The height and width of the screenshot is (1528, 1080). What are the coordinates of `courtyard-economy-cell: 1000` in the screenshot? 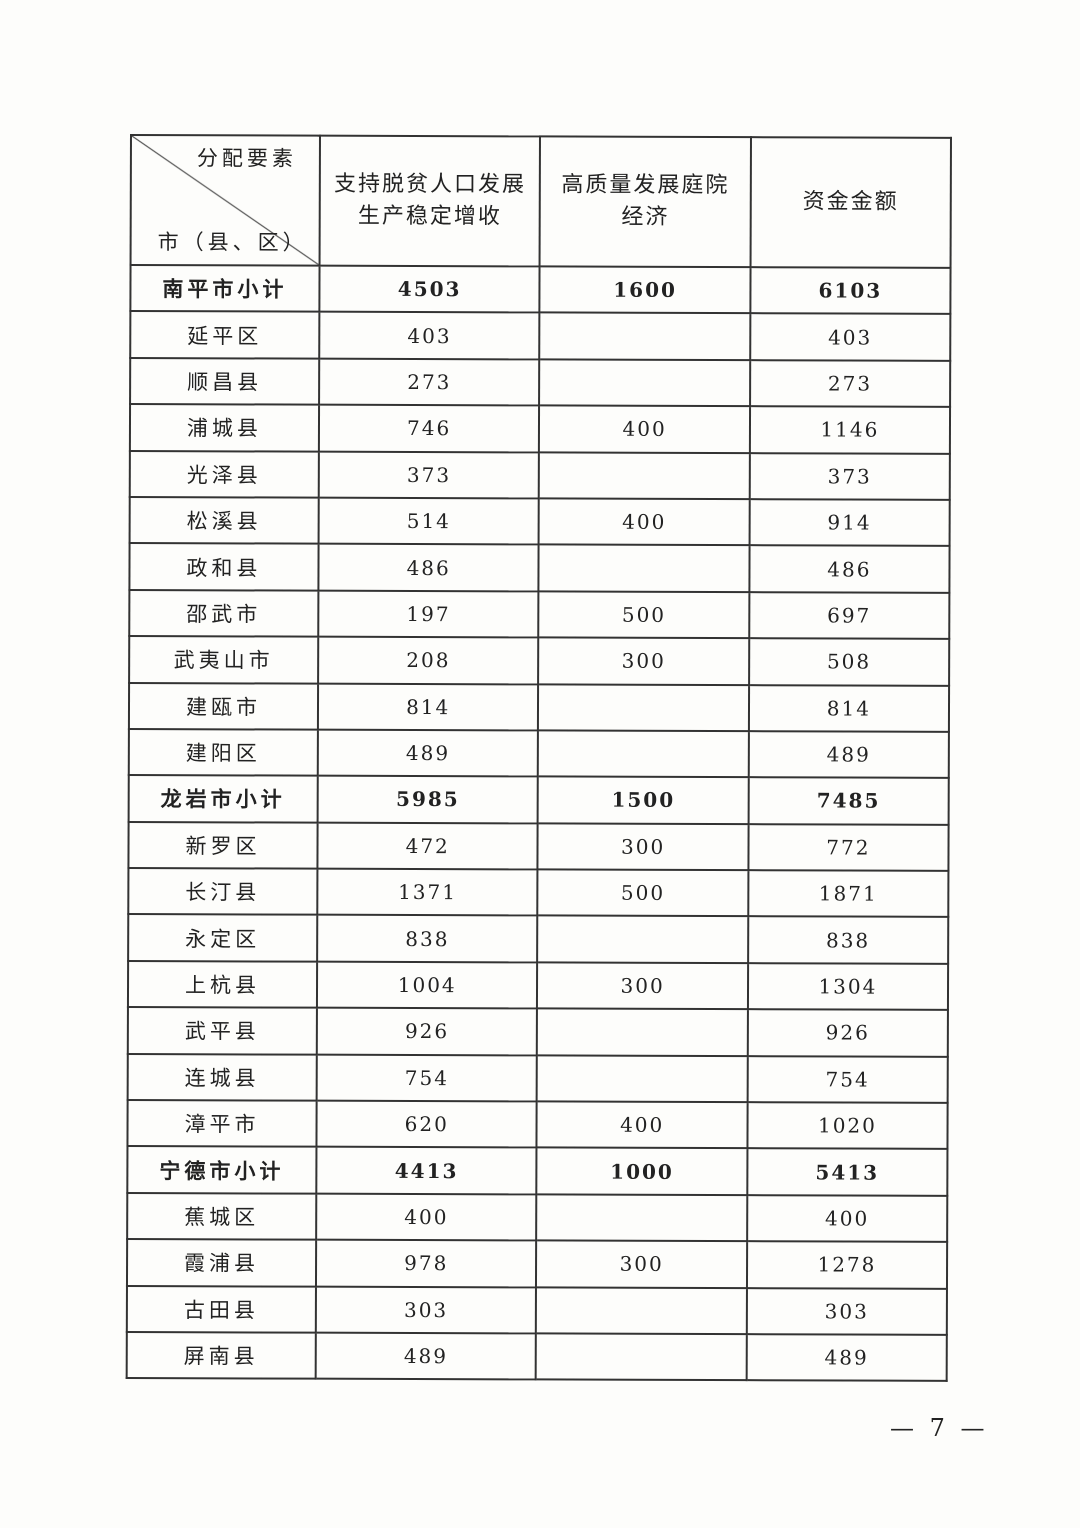 It's located at (642, 1171).